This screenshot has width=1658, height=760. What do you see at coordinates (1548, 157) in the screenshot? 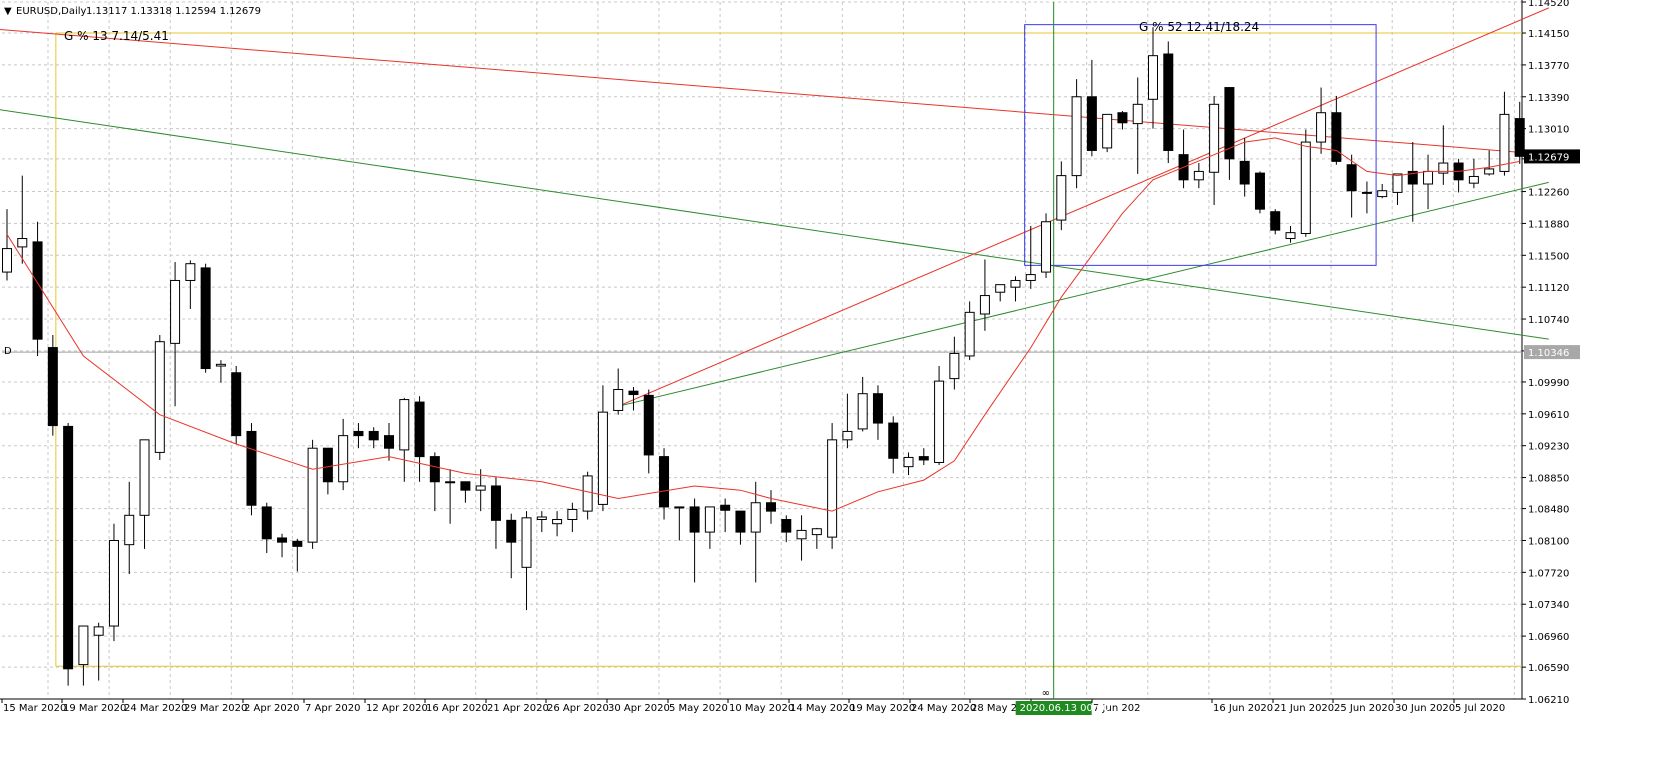
I see `current-price-tag: 1.12679` at bounding box center [1548, 157].